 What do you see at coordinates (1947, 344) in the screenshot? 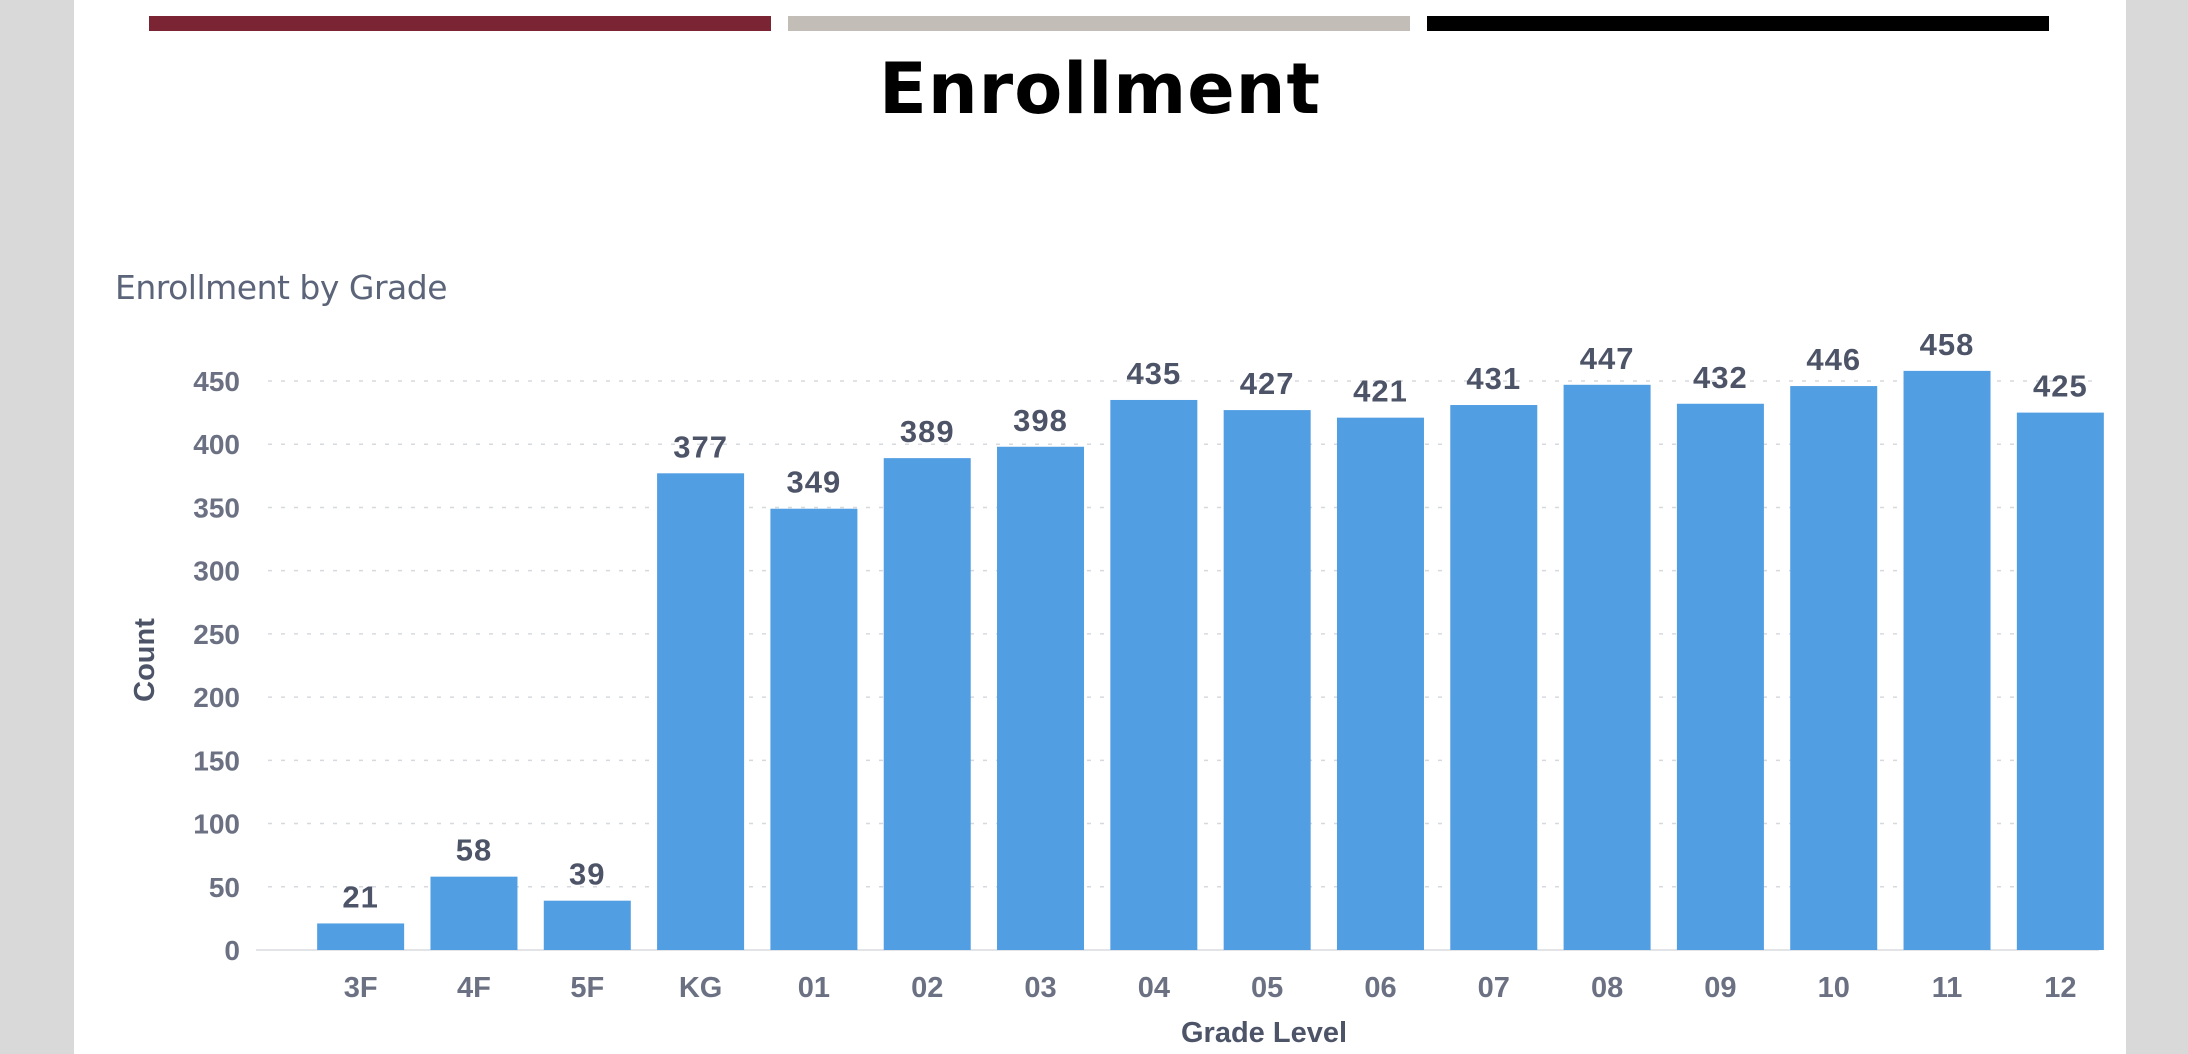
I see `data-label: 458` at bounding box center [1947, 344].